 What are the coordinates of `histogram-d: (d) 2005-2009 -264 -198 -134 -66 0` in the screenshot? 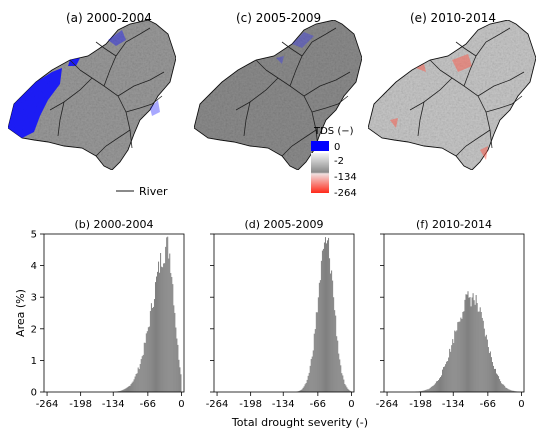 It's located at (280, 314).